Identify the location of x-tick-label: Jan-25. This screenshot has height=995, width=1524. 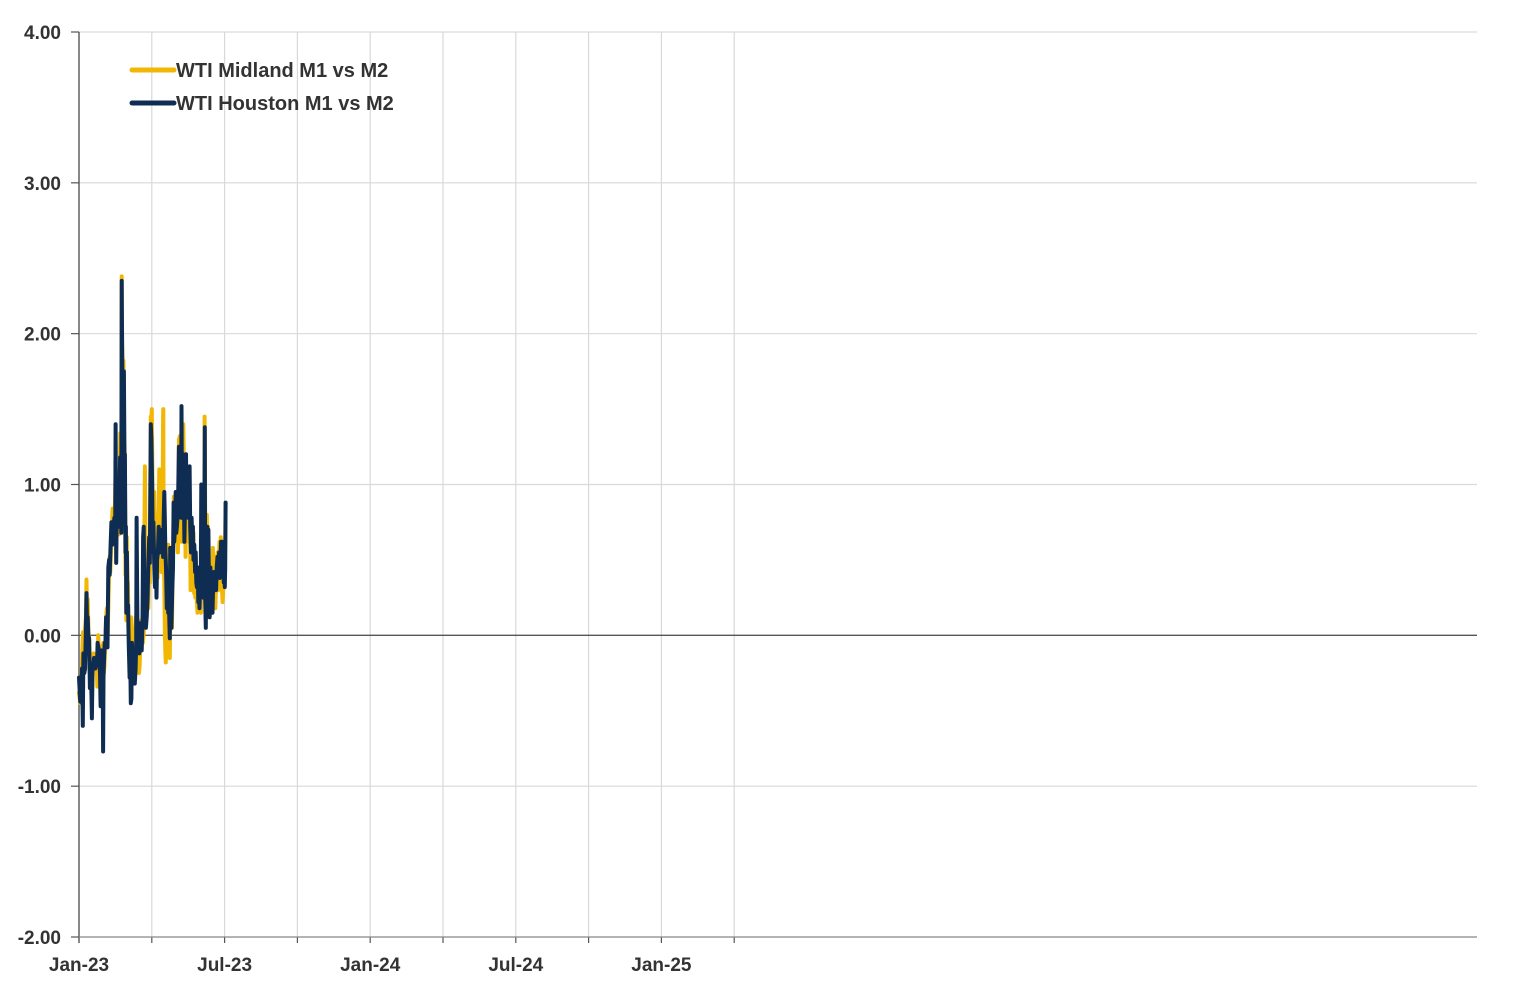
(661, 965).